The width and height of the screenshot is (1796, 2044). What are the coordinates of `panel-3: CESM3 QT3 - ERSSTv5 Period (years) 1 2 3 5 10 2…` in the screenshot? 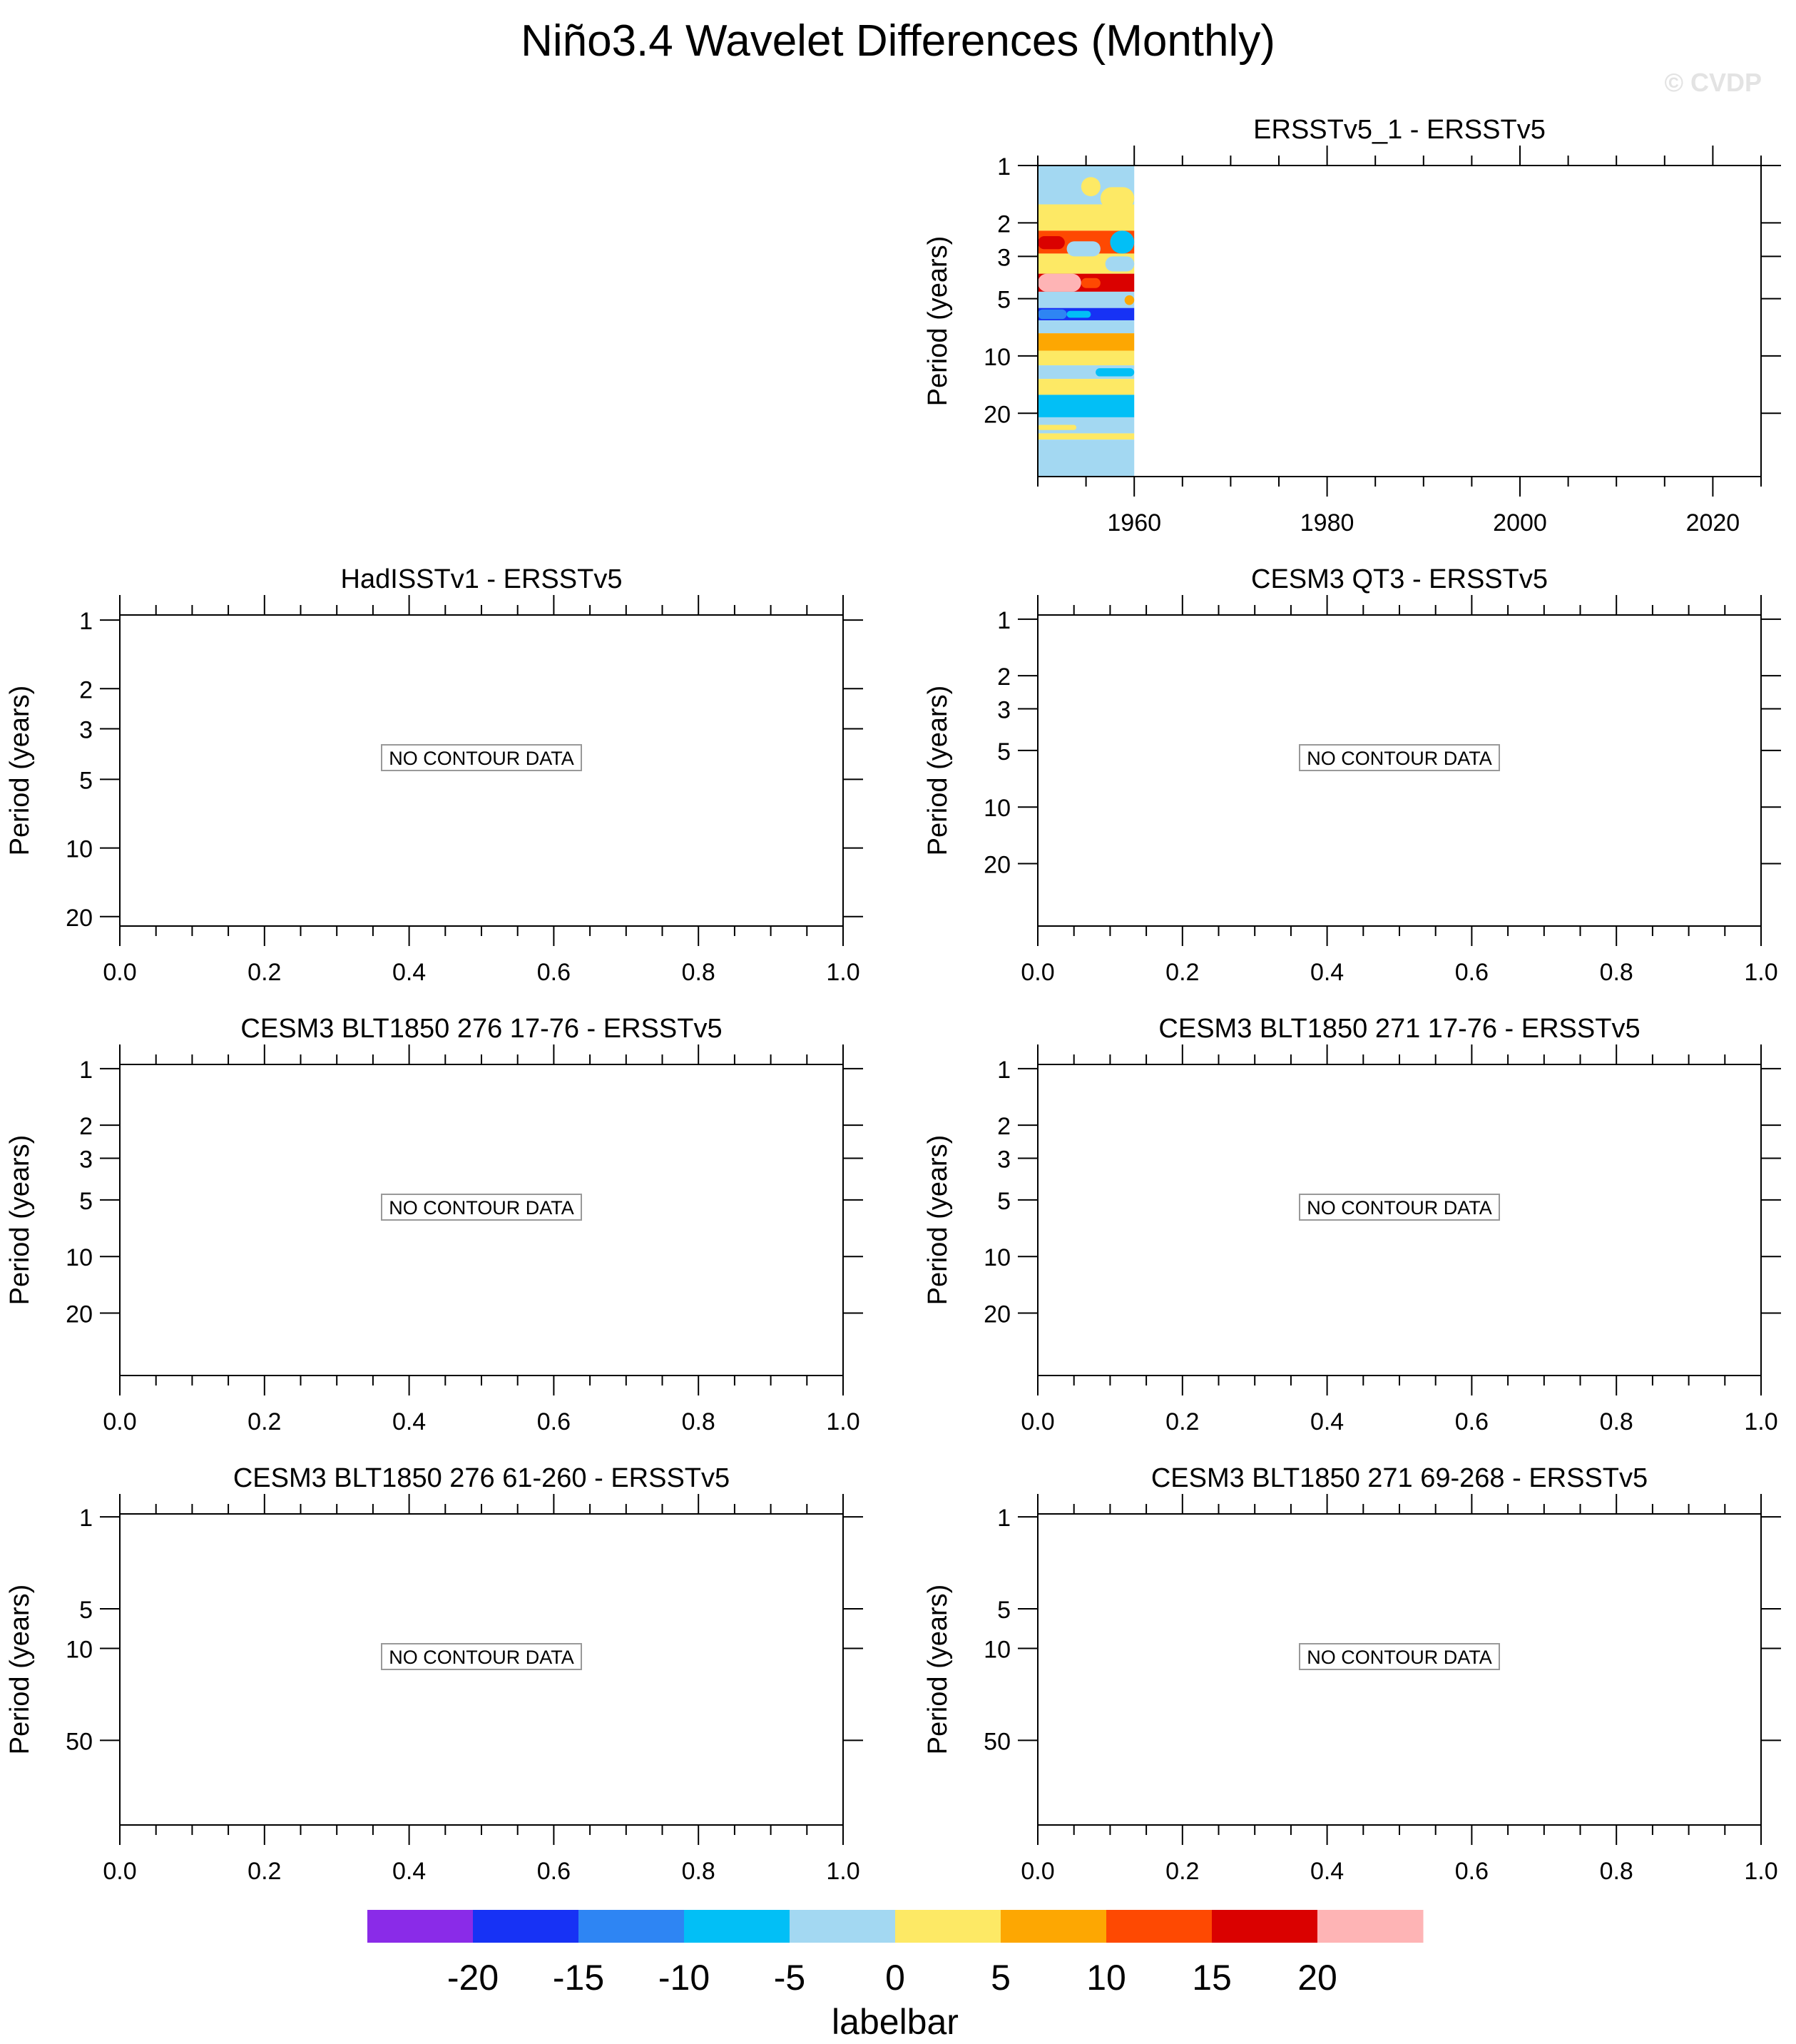 It's located at (1352, 775).